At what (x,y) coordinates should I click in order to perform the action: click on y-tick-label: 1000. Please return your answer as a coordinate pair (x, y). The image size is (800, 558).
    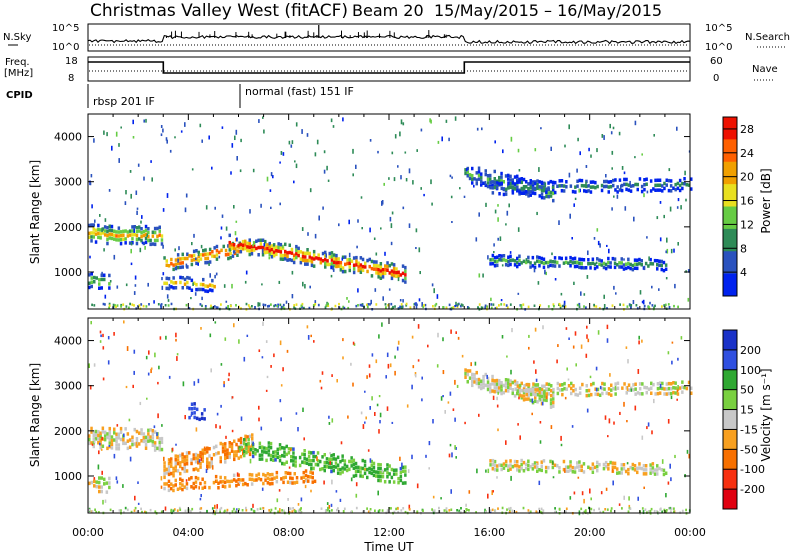
    Looking at the image, I should click on (68, 272).